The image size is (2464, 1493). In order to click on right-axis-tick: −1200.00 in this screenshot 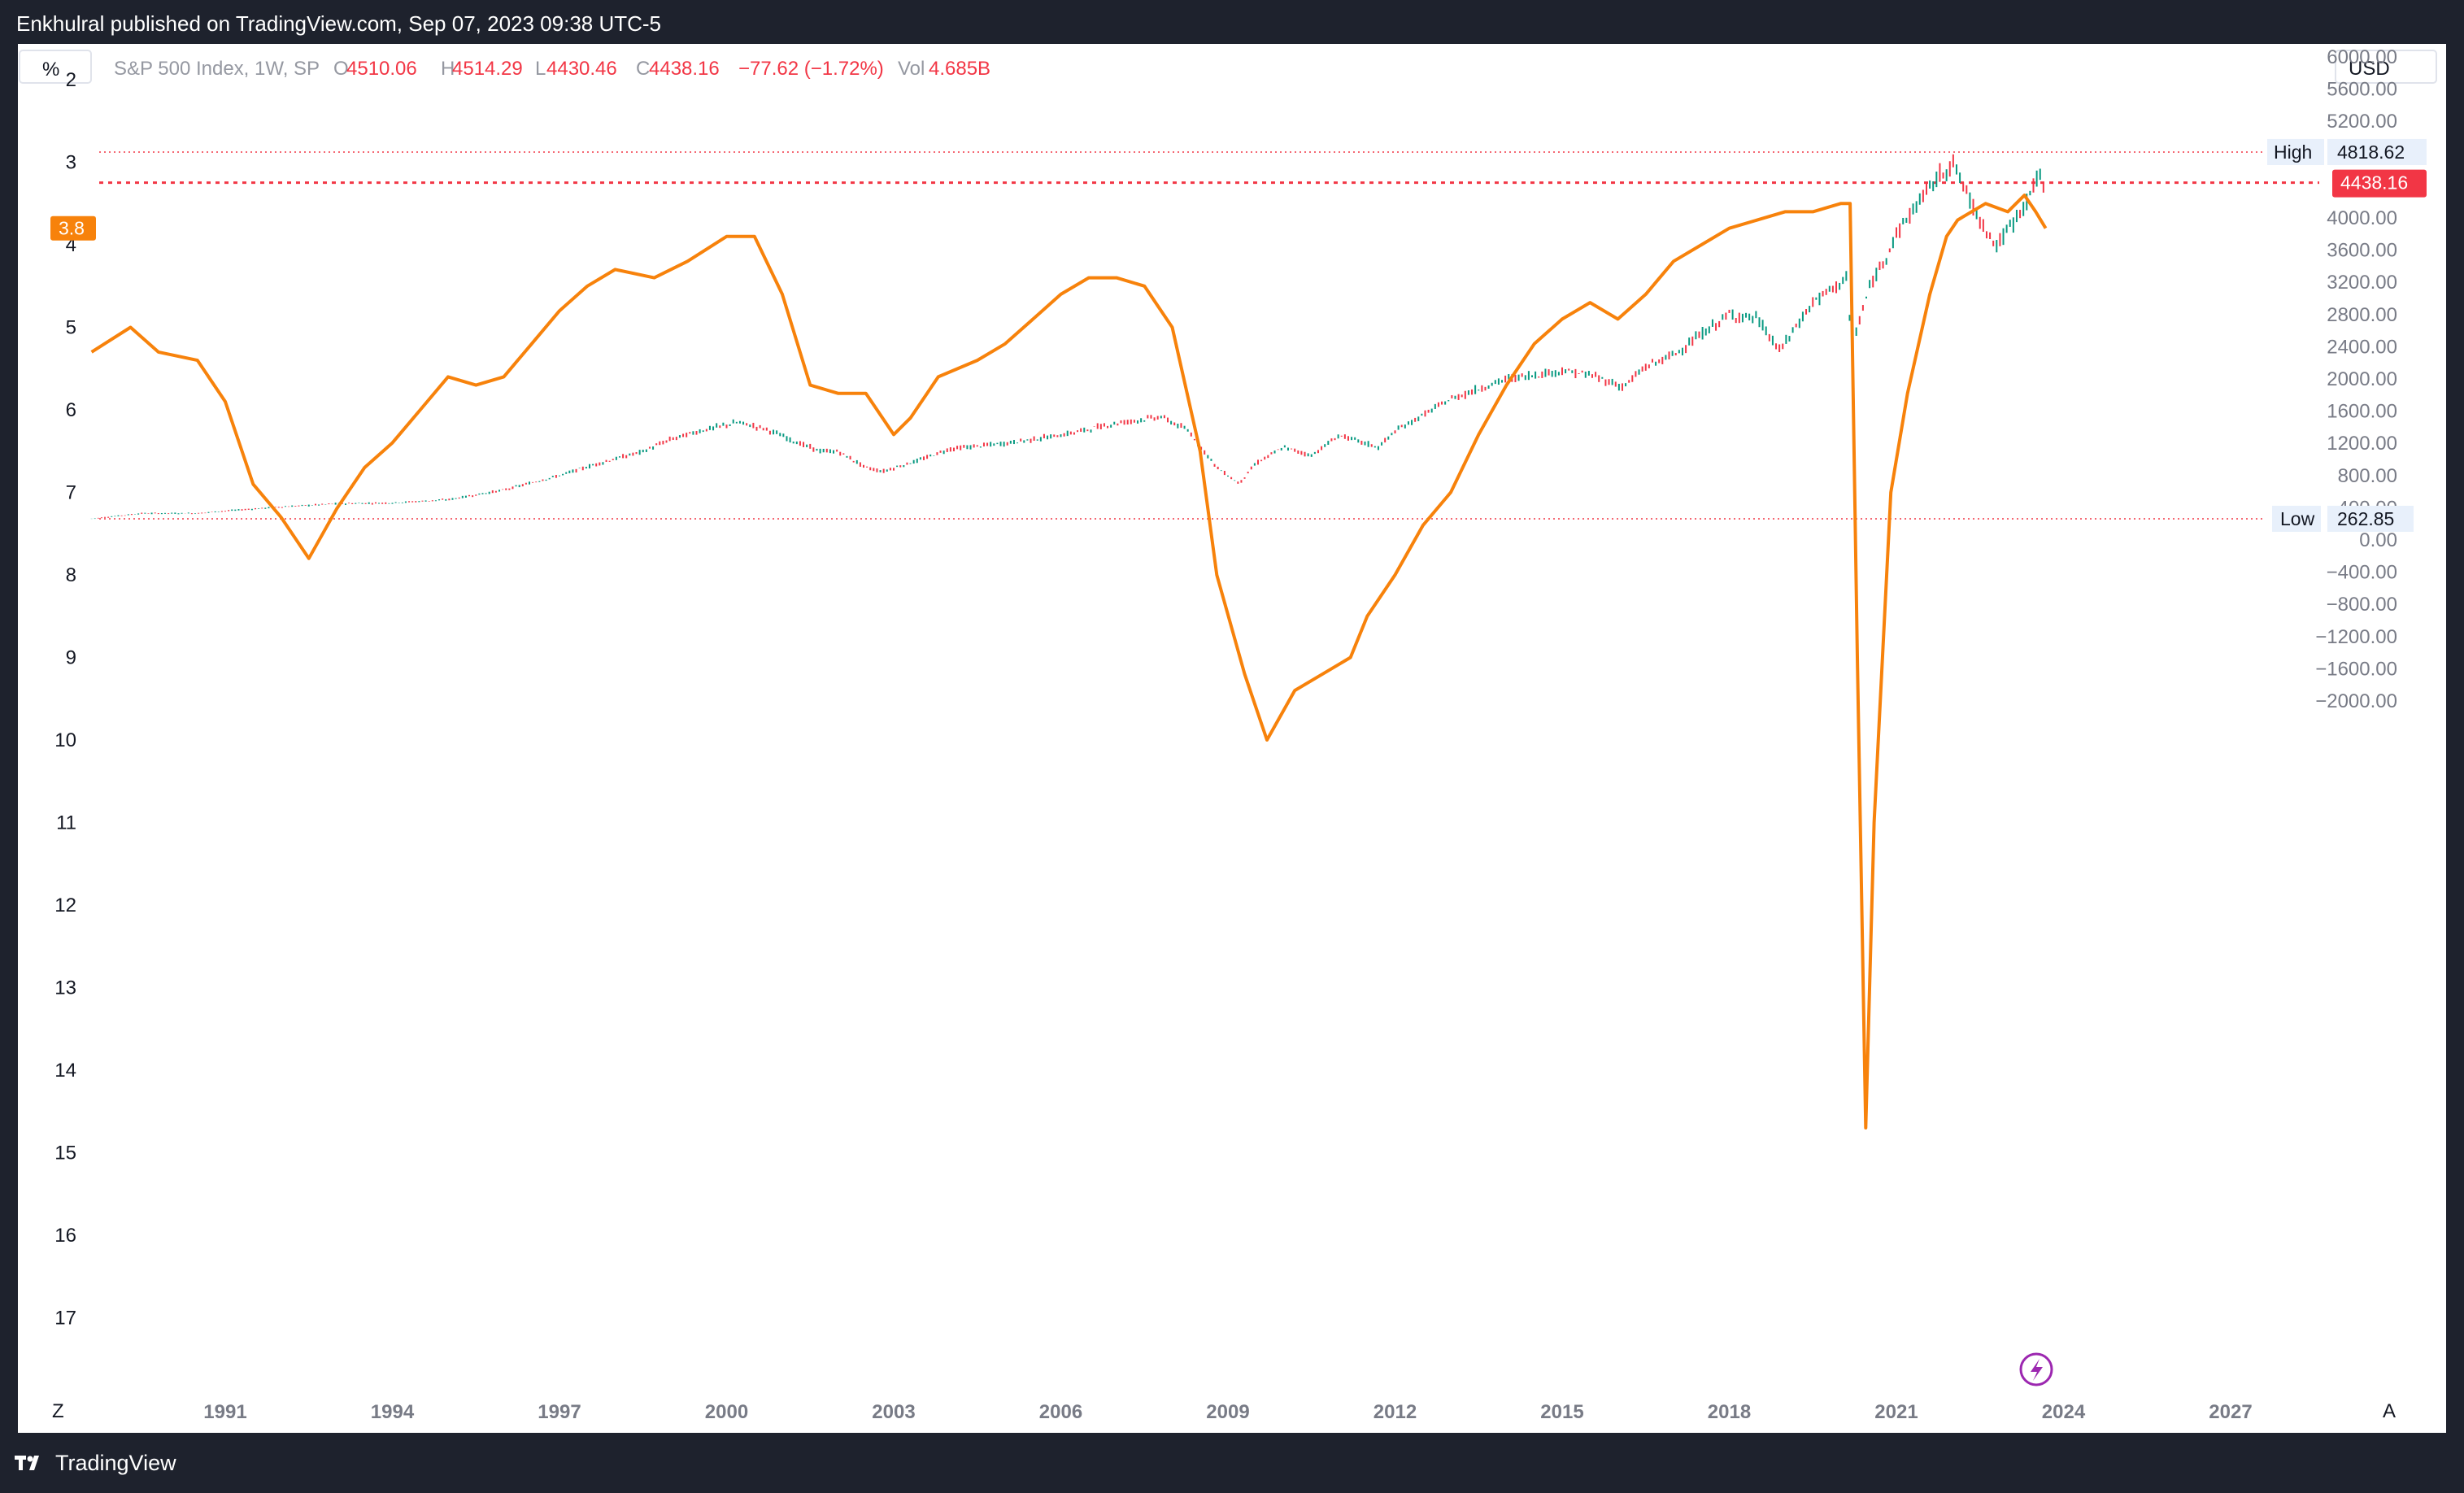, I will do `click(2356, 637)`.